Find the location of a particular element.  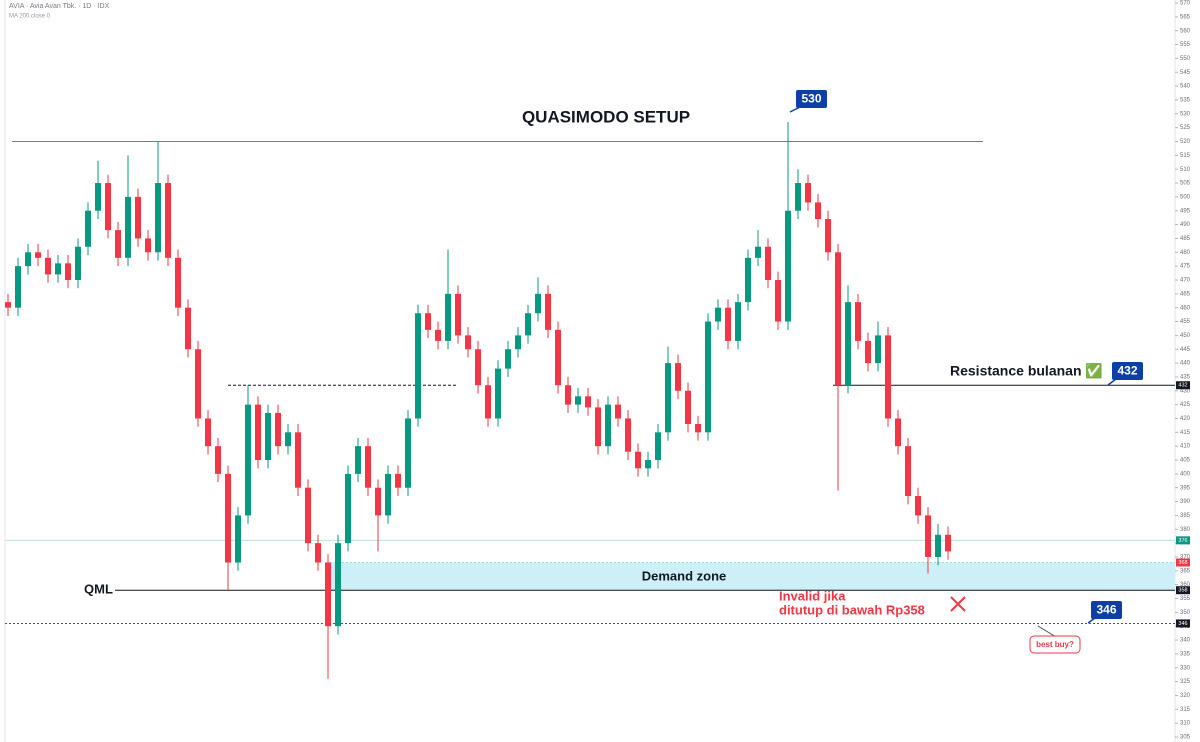

y-tick-label: 480 is located at coordinates (1185, 253).